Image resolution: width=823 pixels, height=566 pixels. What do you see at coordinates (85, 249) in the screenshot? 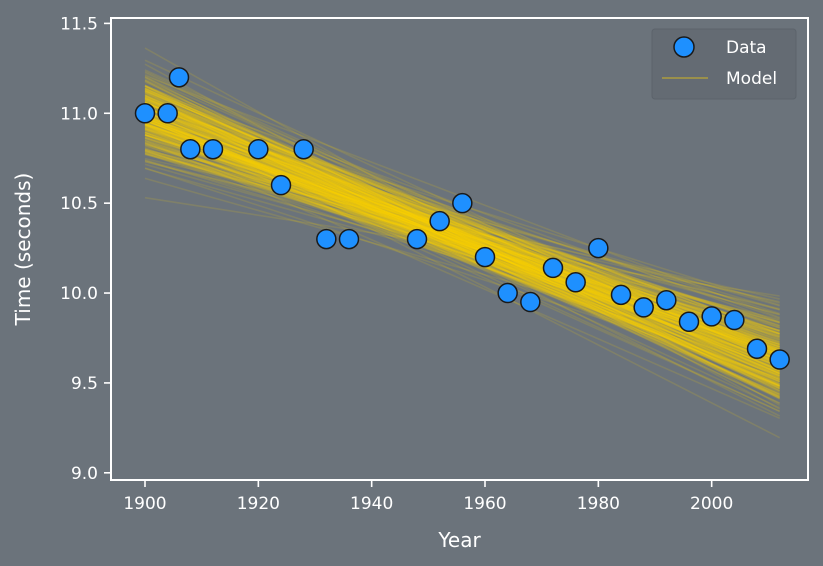
I see `y-axis-ticks: 9.0 9.5 10.0 10.5 11.0 11.5` at bounding box center [85, 249].